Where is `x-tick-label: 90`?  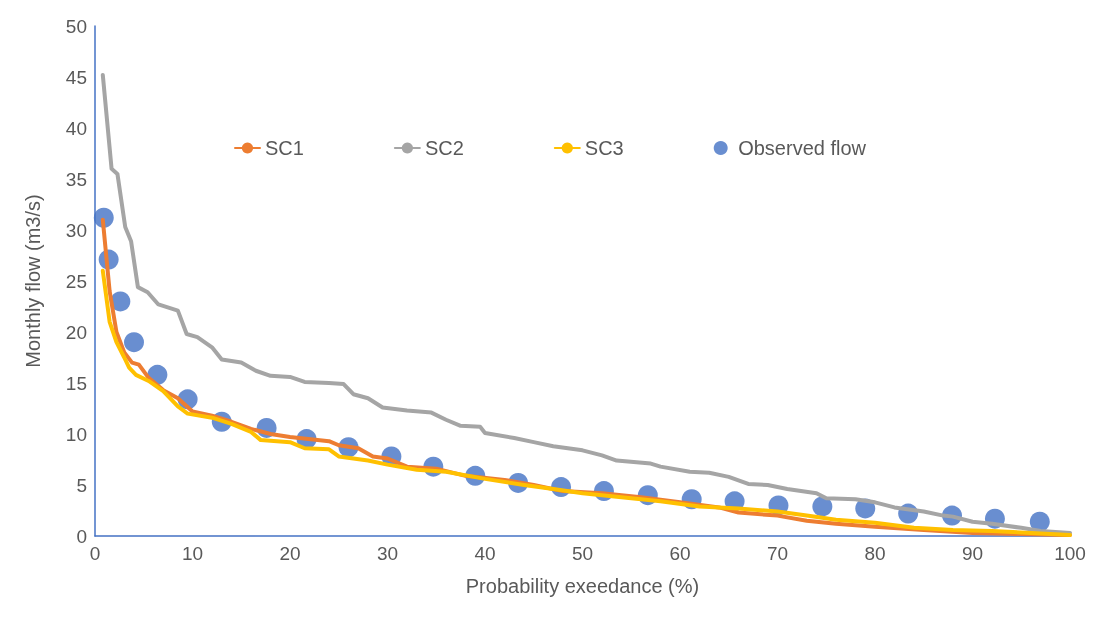 x-tick-label: 90 is located at coordinates (972, 553).